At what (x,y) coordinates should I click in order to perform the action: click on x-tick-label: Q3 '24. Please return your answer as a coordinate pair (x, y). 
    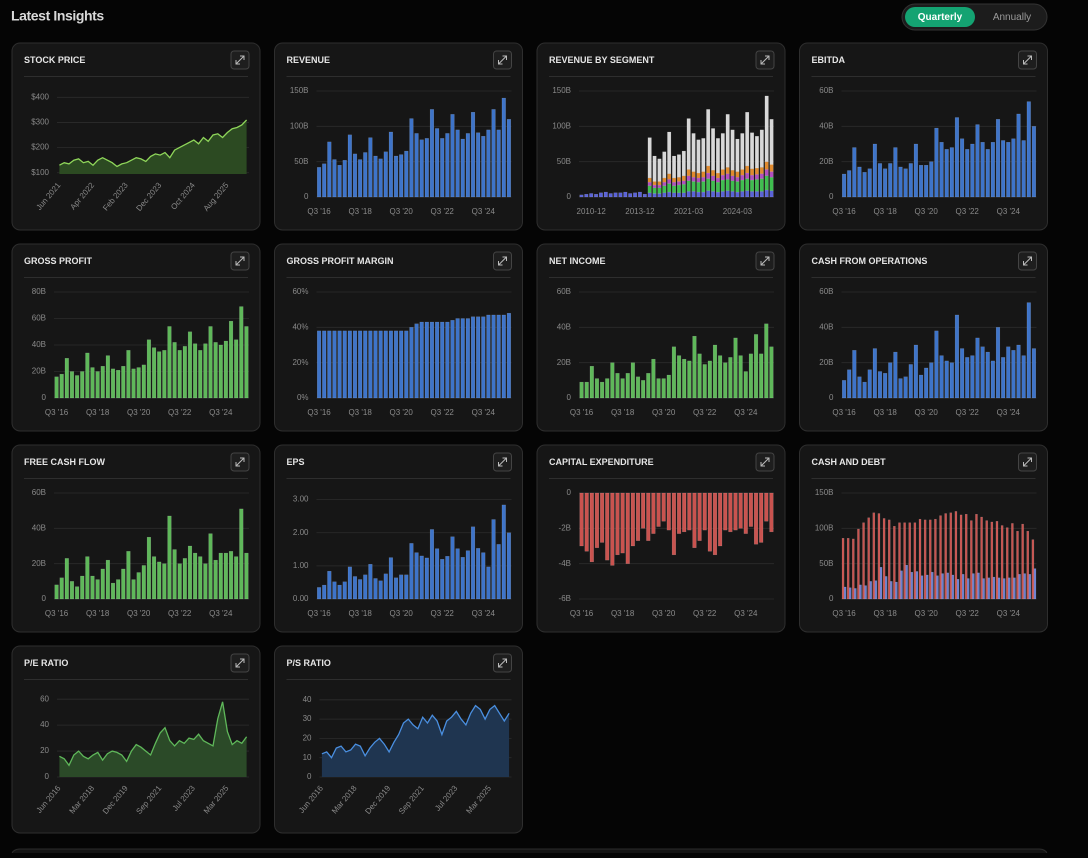
    Looking at the image, I should click on (1009, 613).